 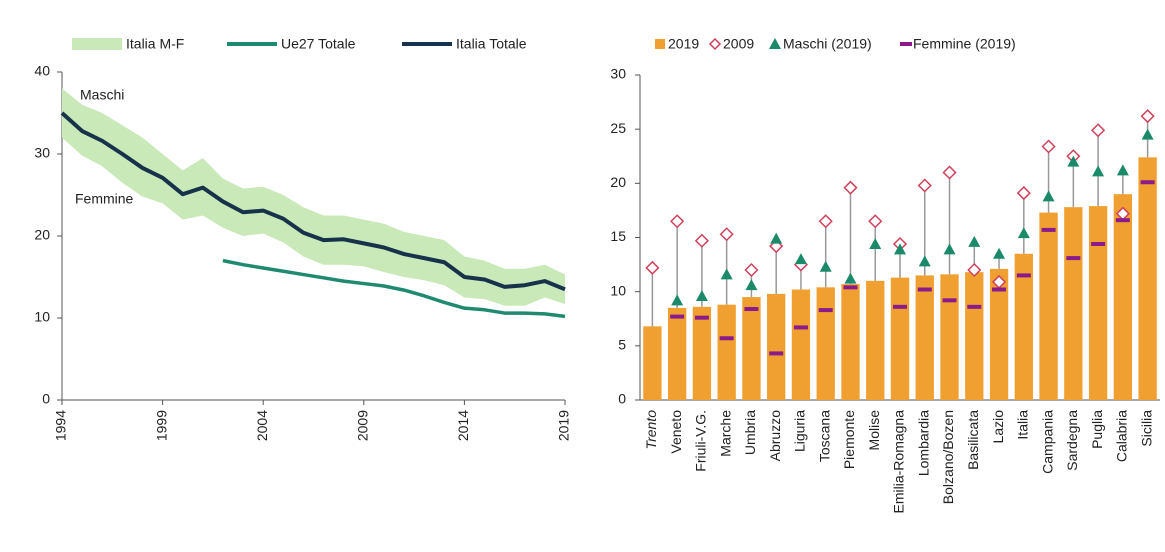 What do you see at coordinates (725, 433) in the screenshot?
I see `x-tick-label: Marche` at bounding box center [725, 433].